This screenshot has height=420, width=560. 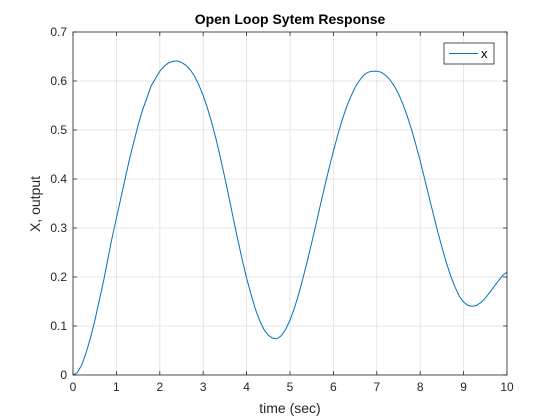 What do you see at coordinates (58, 81) in the screenshot?
I see `y-tick-label: 0.6` at bounding box center [58, 81].